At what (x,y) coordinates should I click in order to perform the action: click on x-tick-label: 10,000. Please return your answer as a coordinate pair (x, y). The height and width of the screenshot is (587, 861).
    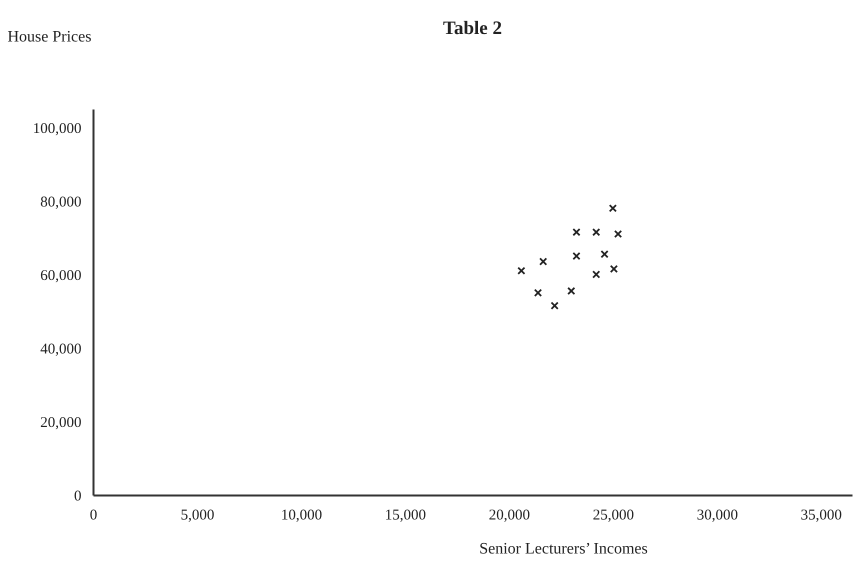
    Looking at the image, I should click on (301, 516).